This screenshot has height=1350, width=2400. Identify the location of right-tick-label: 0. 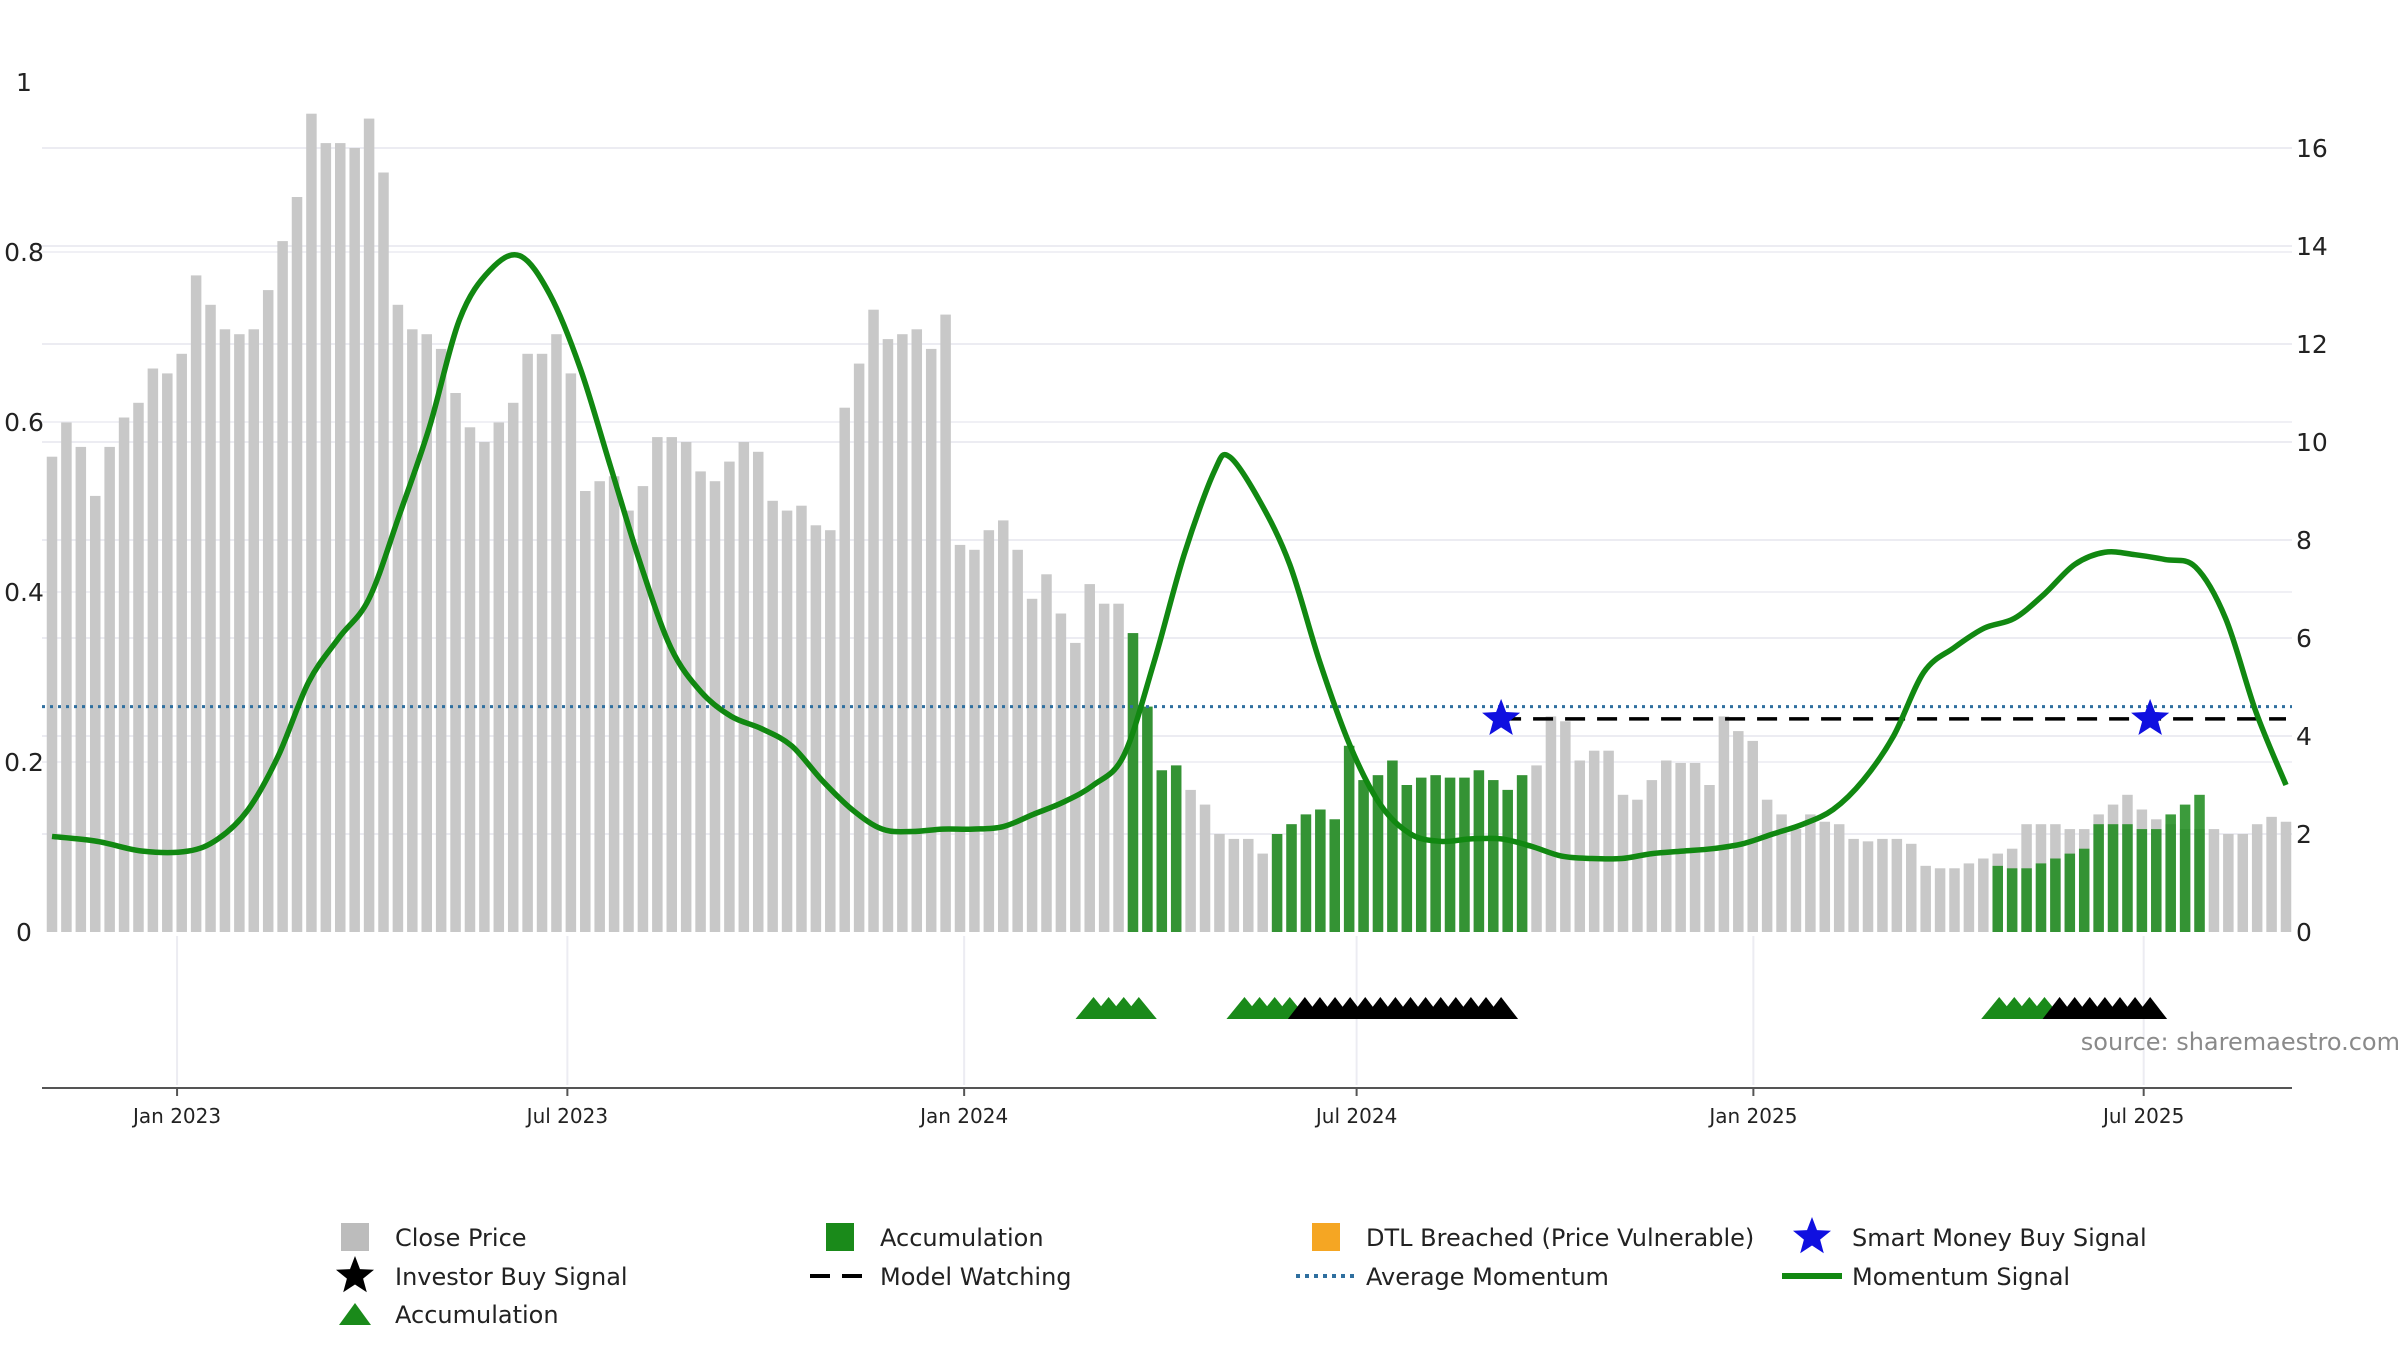
(2304, 932).